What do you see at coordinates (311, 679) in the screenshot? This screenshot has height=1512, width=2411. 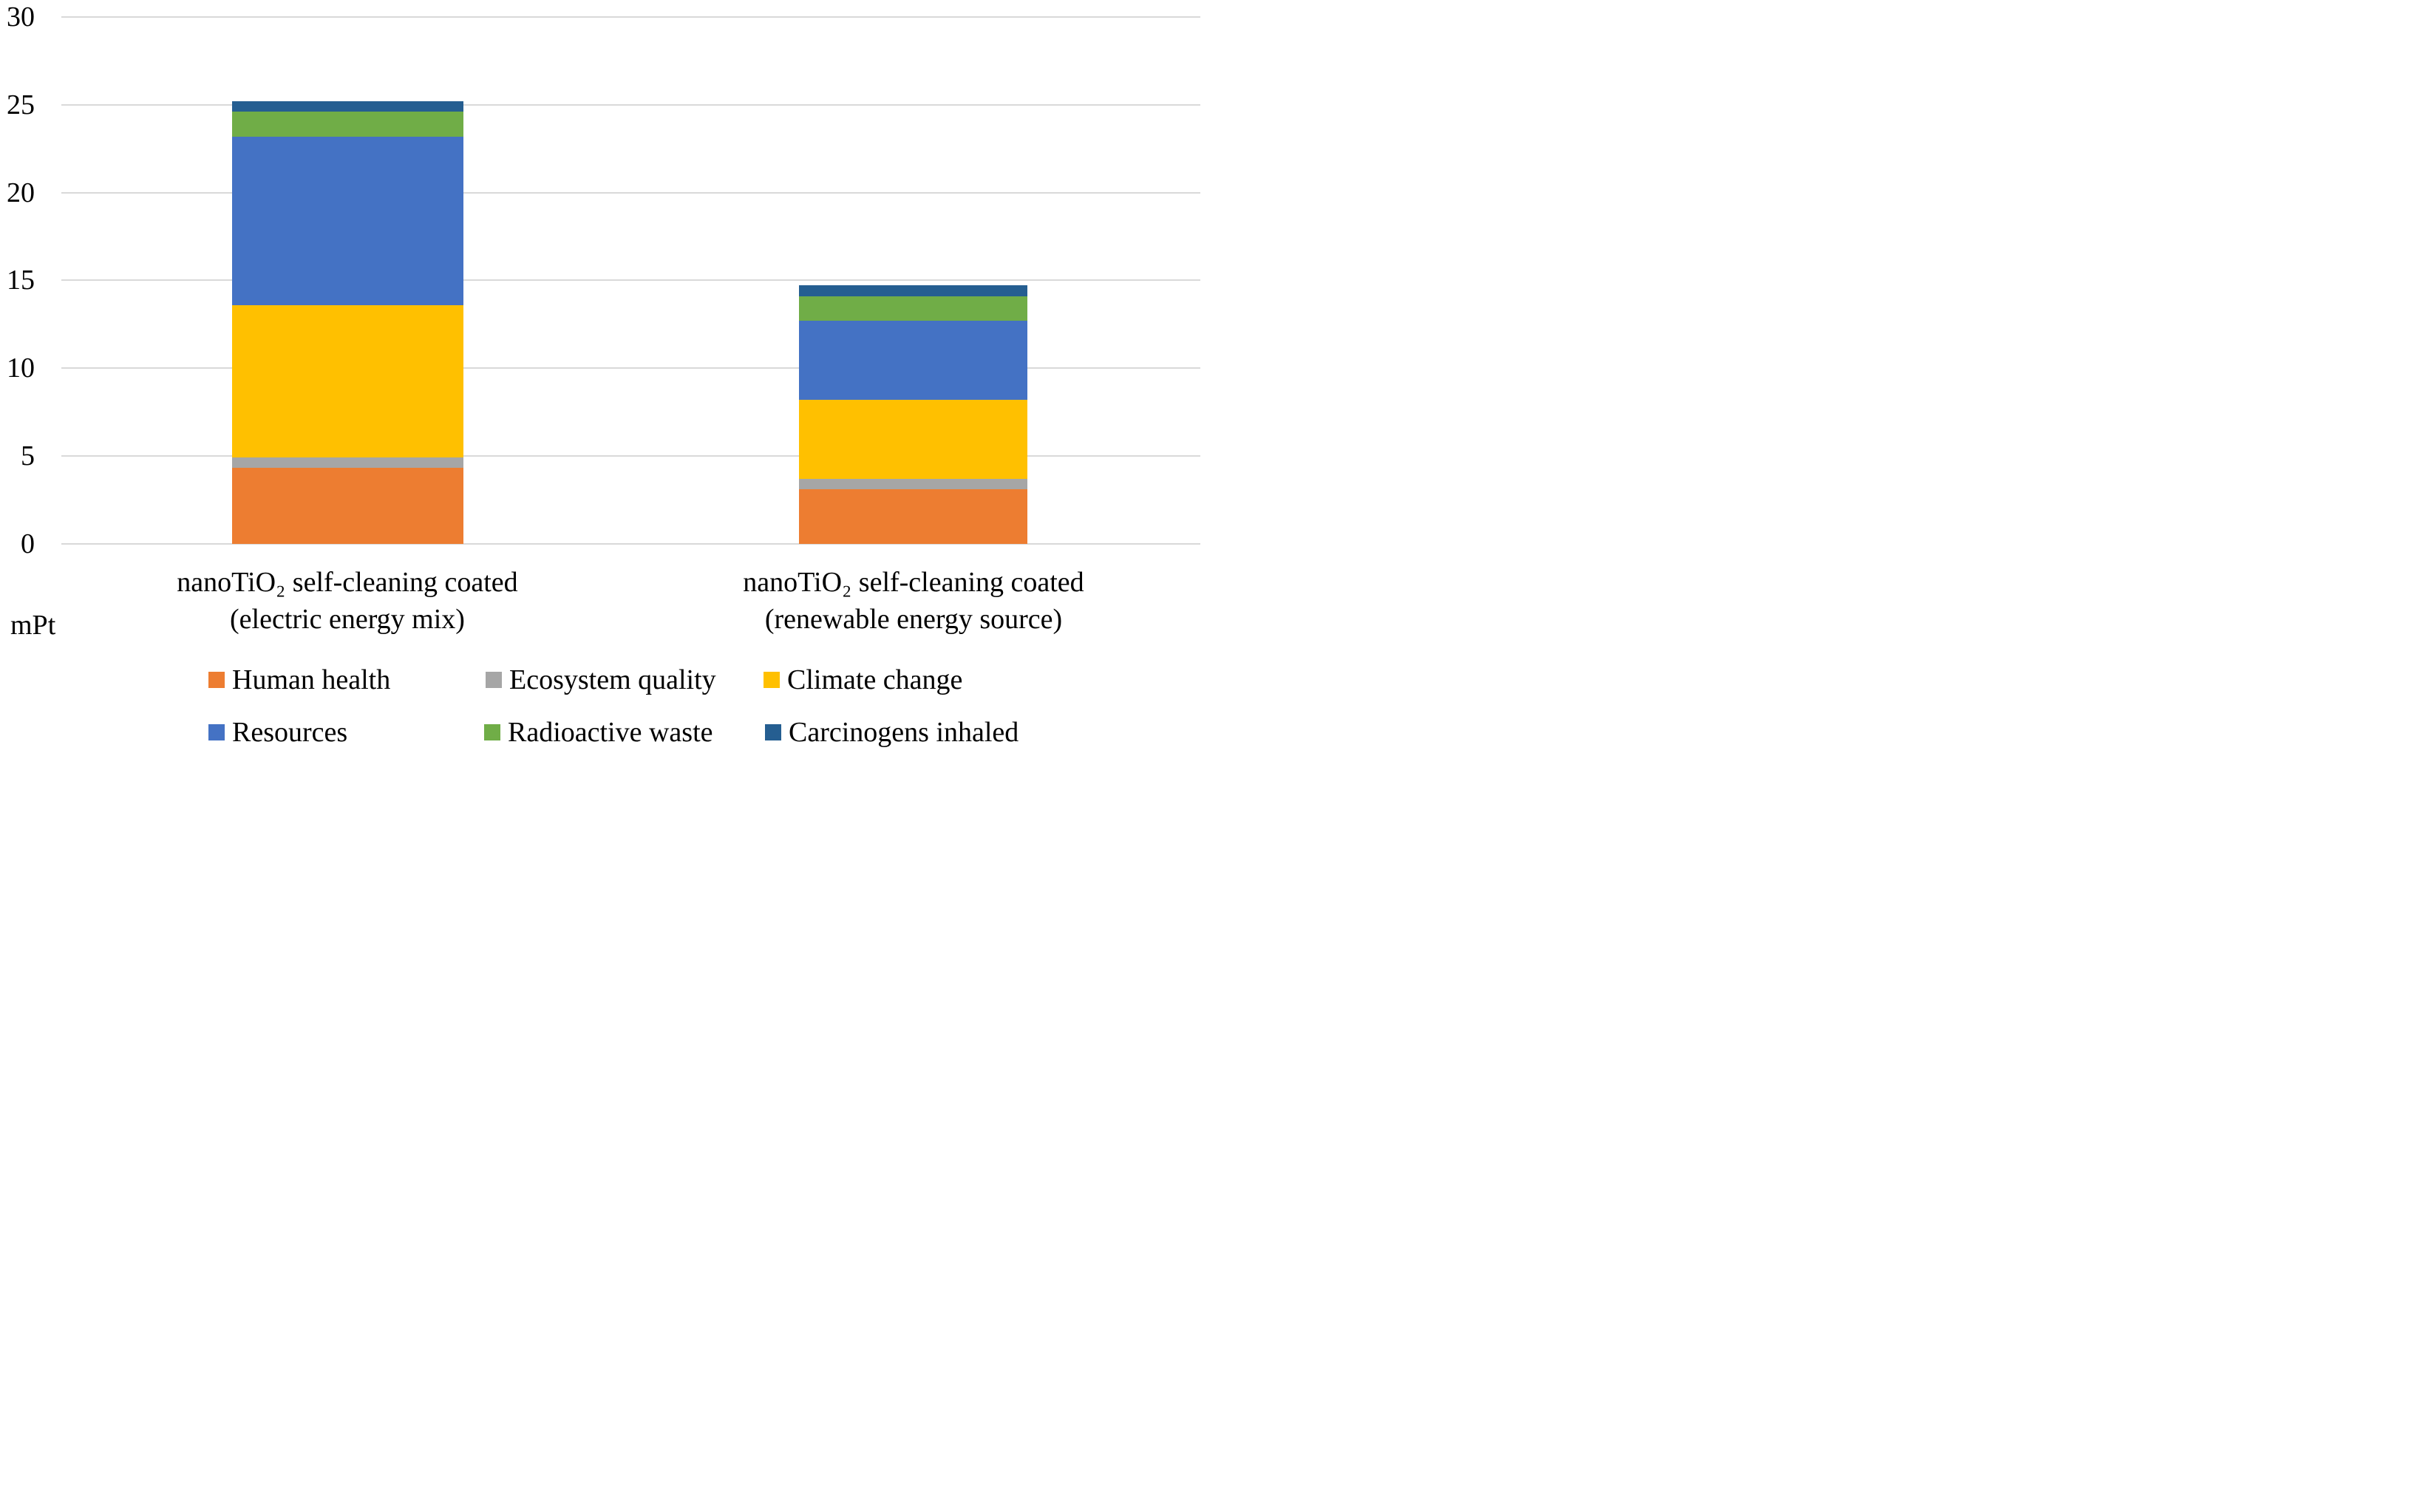 I see `legend-label: Human health` at bounding box center [311, 679].